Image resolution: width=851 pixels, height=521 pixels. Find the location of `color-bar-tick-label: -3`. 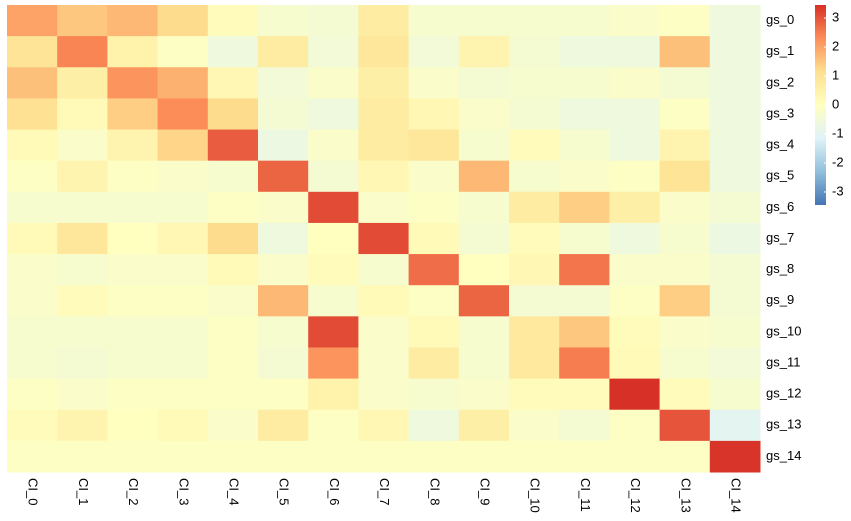

color-bar-tick-label: -3 is located at coordinates (838, 190).